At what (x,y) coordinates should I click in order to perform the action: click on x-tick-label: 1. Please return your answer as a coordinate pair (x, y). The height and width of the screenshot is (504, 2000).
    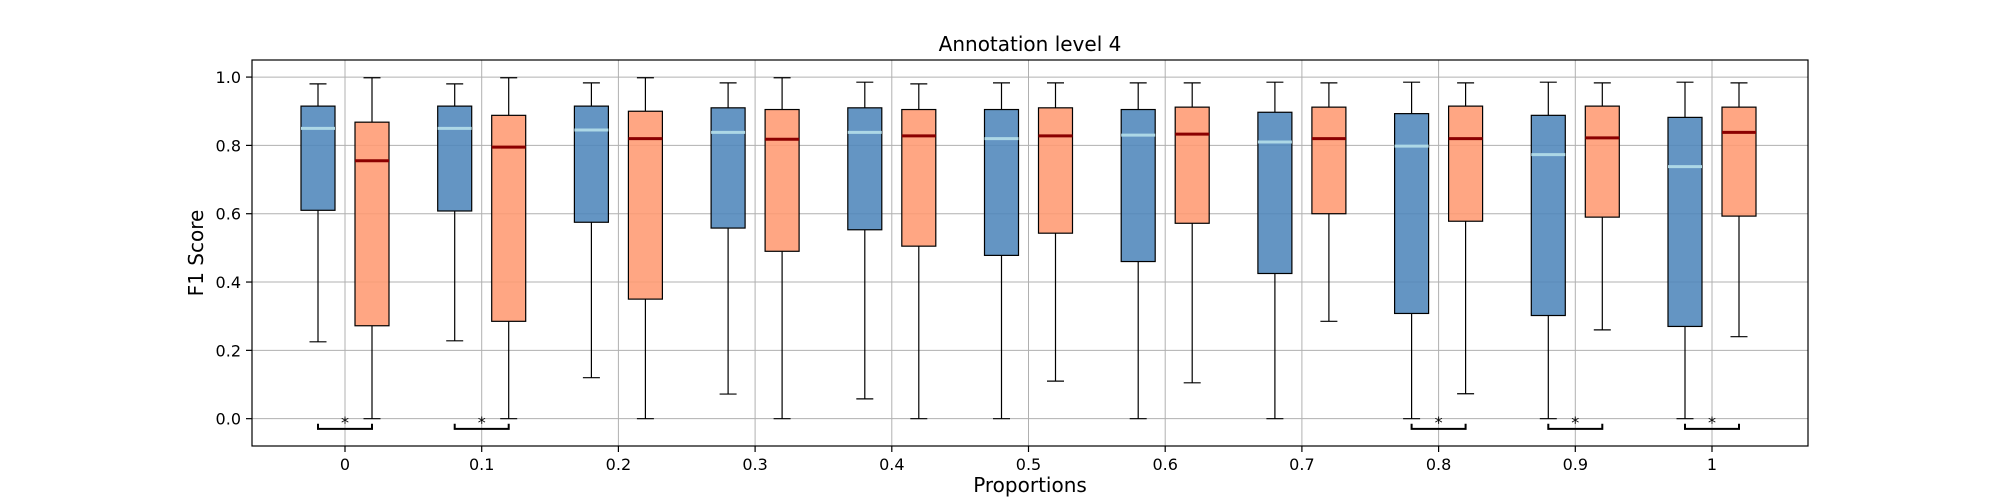
    Looking at the image, I should click on (1712, 464).